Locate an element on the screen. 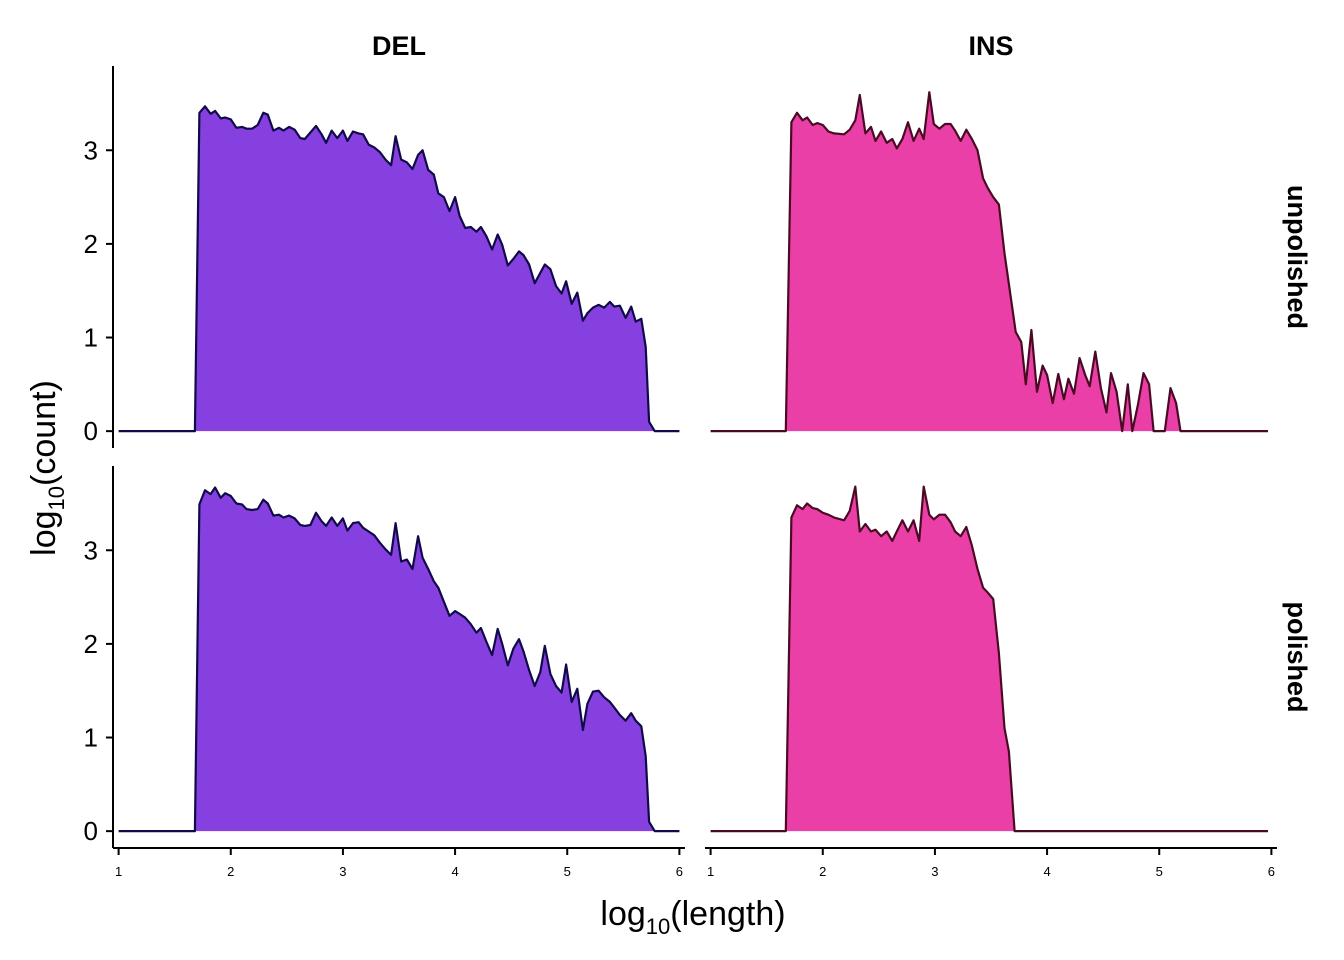 Image resolution: width=1344 pixels, height=960 pixels. area-fill-del-unpolished is located at coordinates (399, 269).